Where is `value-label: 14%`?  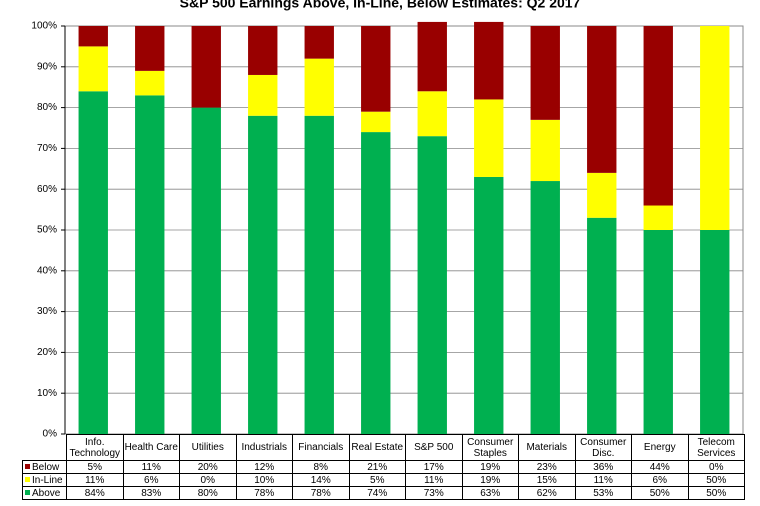
value-label: 14% is located at coordinates (321, 480).